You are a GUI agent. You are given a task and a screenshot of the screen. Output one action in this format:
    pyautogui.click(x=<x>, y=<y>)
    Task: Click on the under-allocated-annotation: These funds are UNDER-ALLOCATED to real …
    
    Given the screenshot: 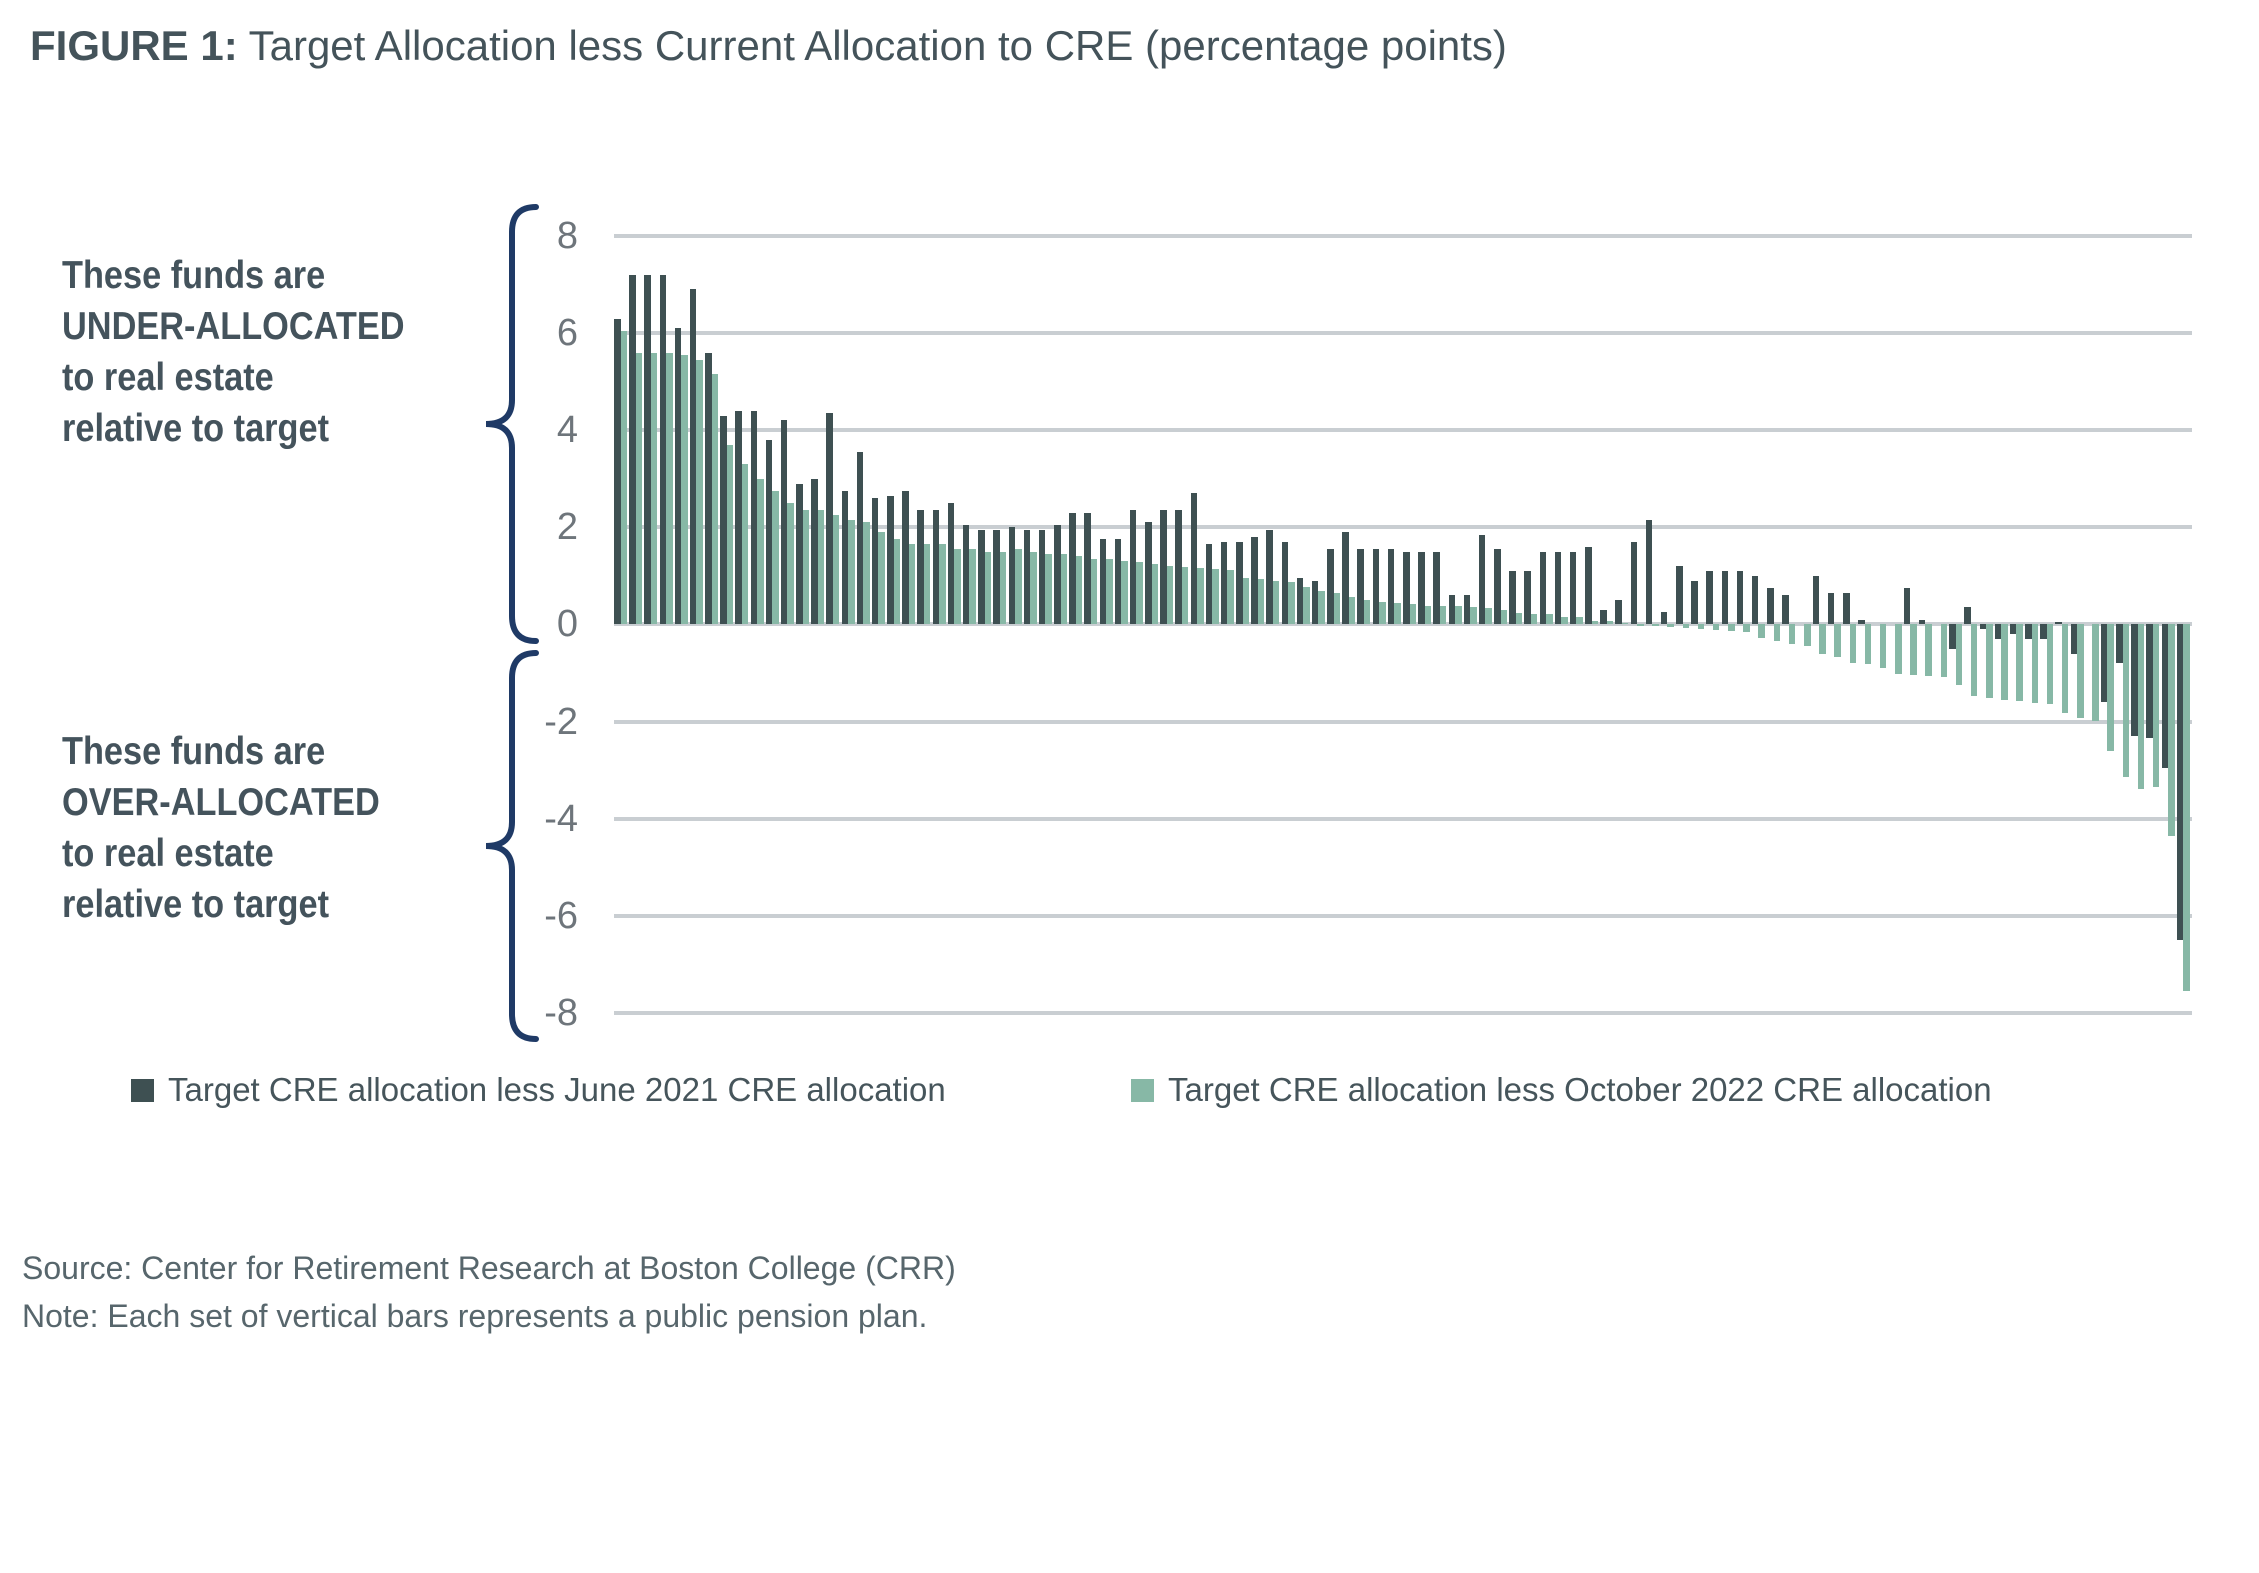 What is the action you would take?
    pyautogui.click(x=233, y=352)
    